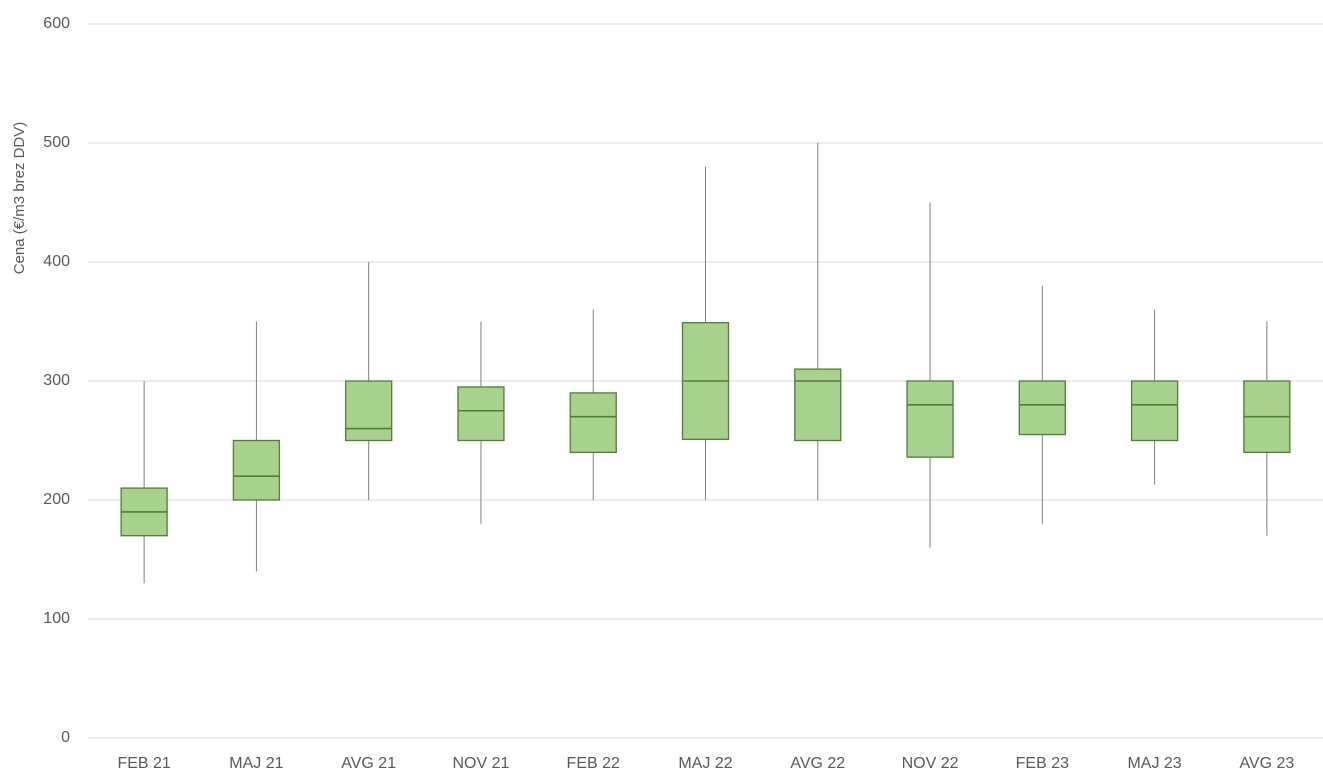 Image resolution: width=1323 pixels, height=778 pixels. I want to click on x-tick-label: AVG 23, so click(1266, 763).